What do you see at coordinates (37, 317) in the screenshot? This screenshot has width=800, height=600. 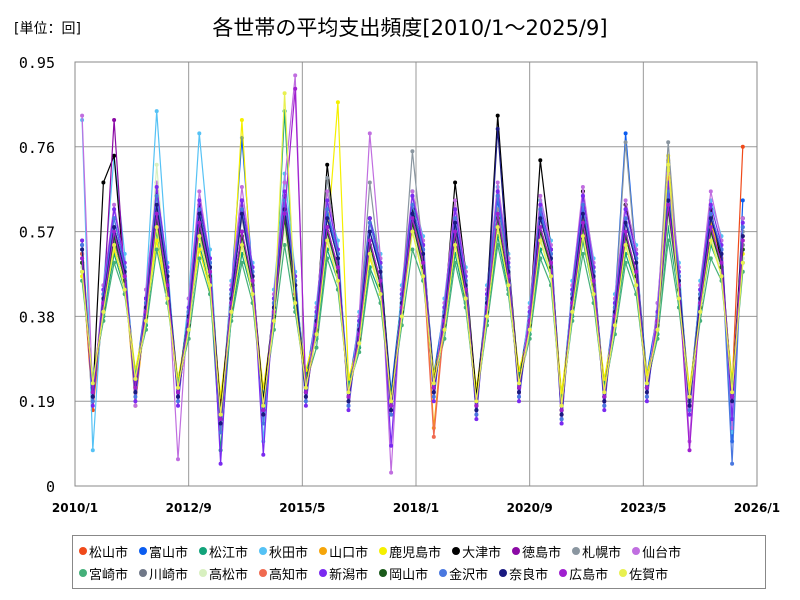 I see `y-tick-label: 0.38` at bounding box center [37, 317].